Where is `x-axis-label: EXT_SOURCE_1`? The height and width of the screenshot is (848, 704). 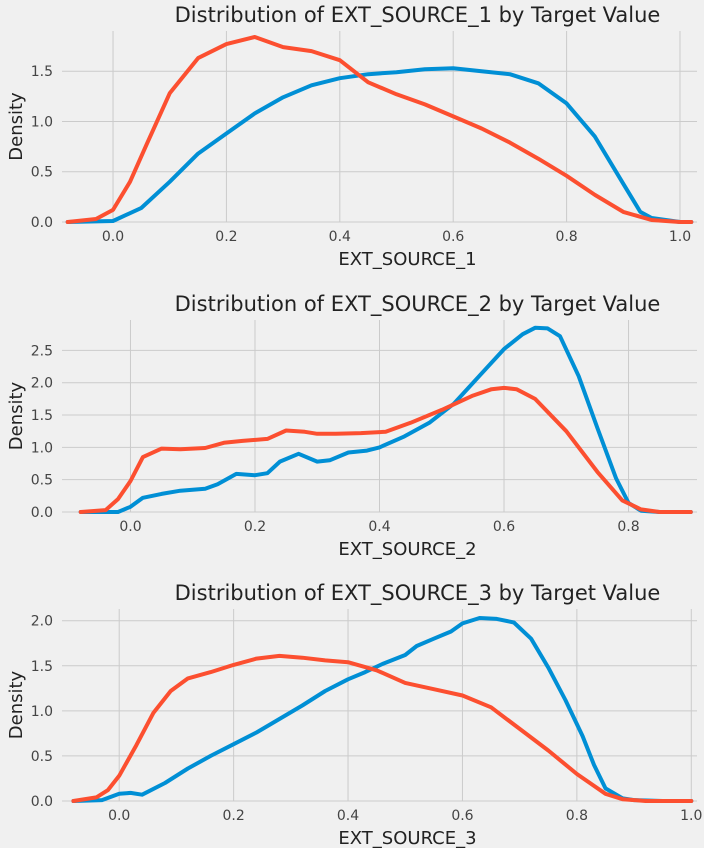
x-axis-label: EXT_SOURCE_1 is located at coordinates (407, 259).